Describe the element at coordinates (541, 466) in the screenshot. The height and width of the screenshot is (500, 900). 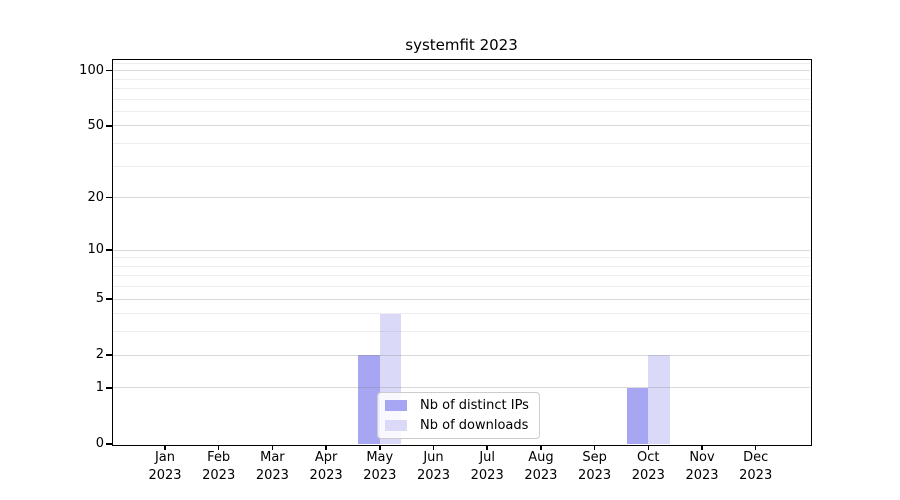
I see `x-tick-label-aug: Aug 2023` at that location.